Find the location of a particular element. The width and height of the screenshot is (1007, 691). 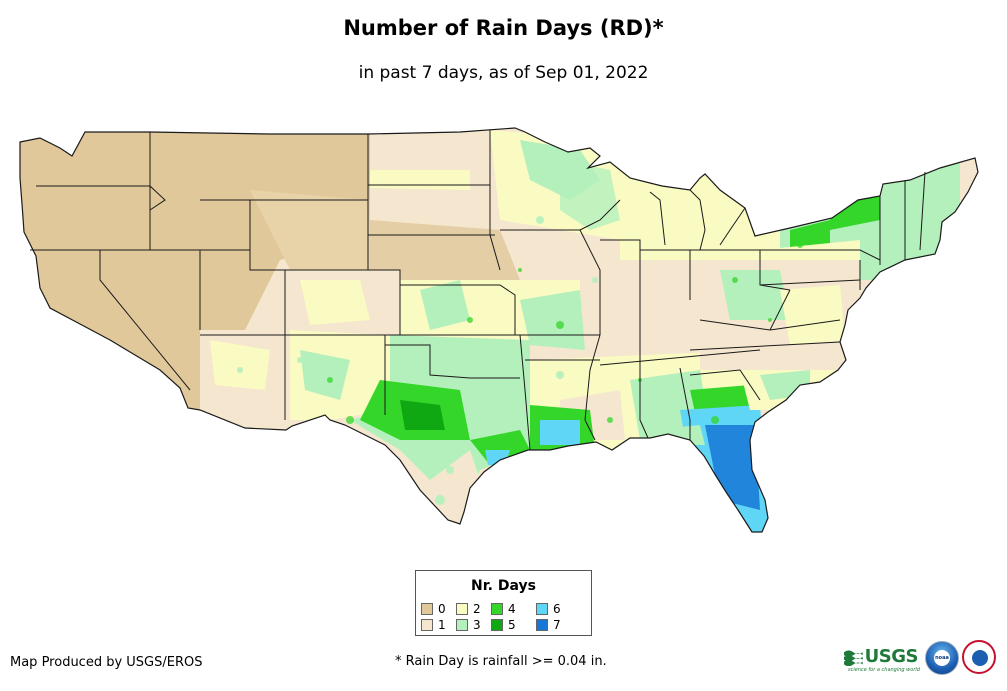

legend-label: 4 is located at coordinates (512, 609).